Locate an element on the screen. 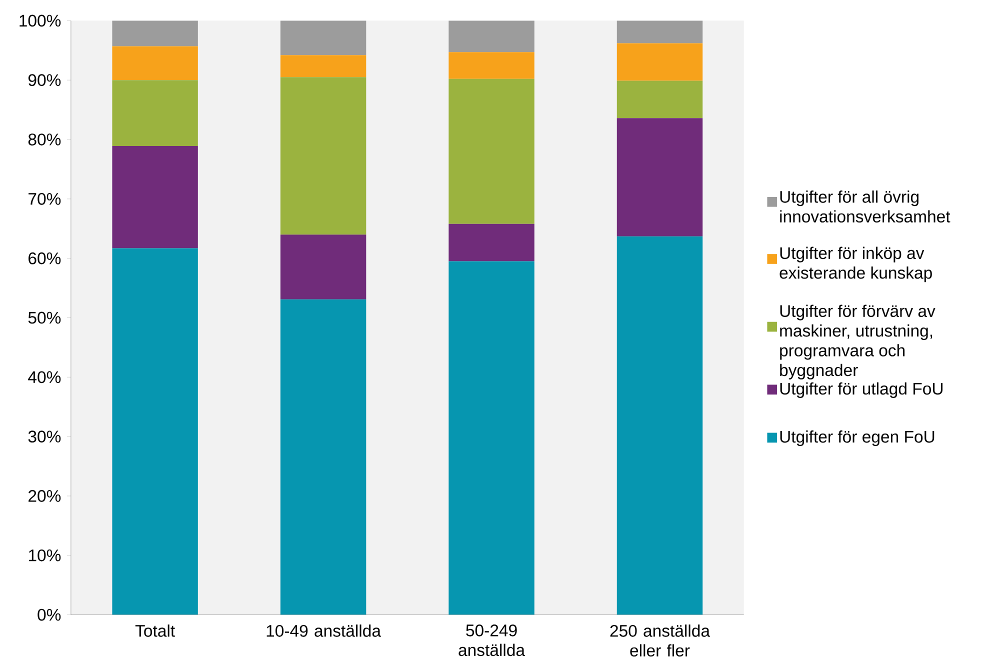 The width and height of the screenshot is (981, 668). y-tick-label: 50% is located at coordinates (44, 318).